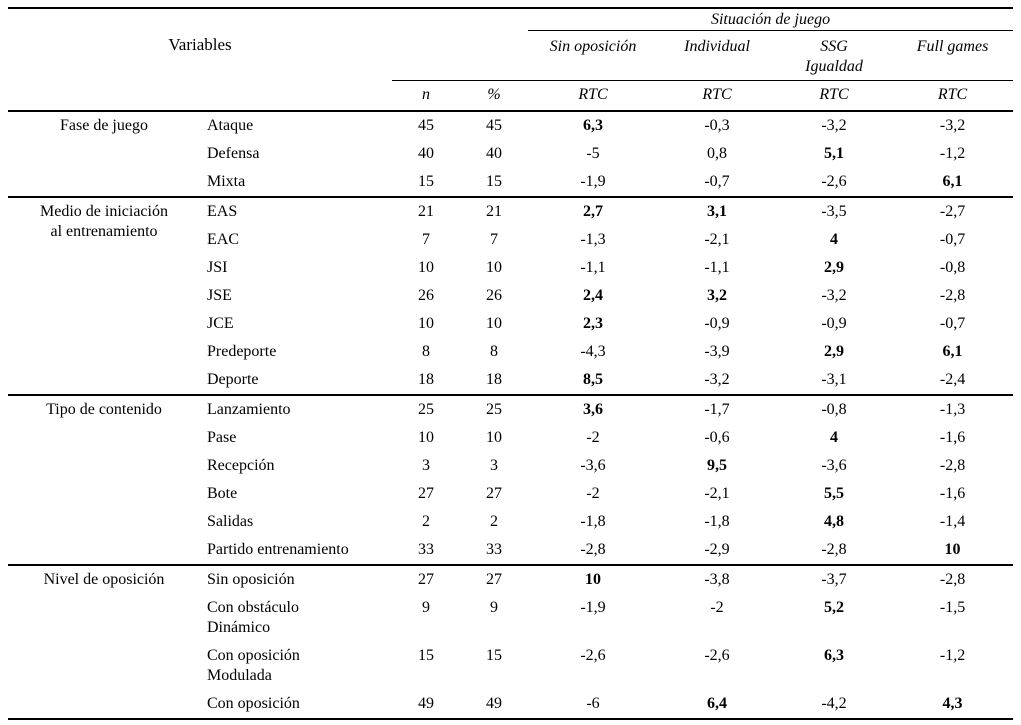  I want to click on pct-value: 26, so click(494, 295).